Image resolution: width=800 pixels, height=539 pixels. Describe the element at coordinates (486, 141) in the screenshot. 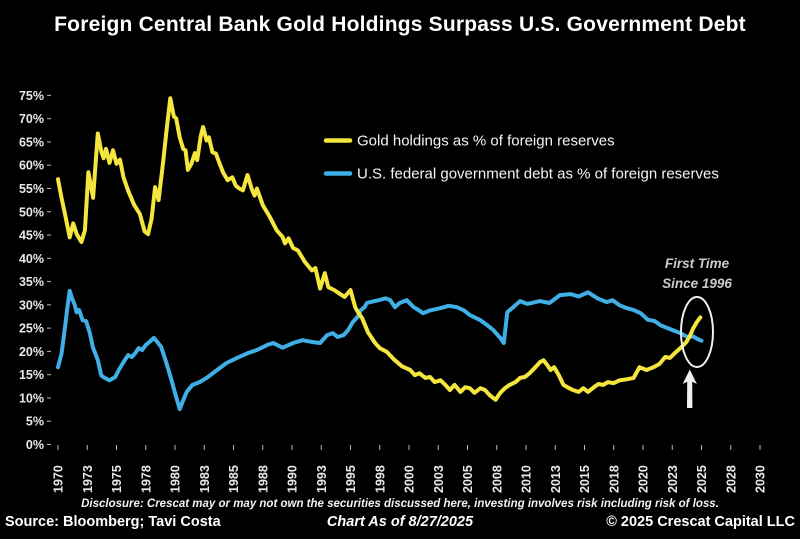

I see `gold-legend-label: Gold holdings as % of foreign reserves` at that location.